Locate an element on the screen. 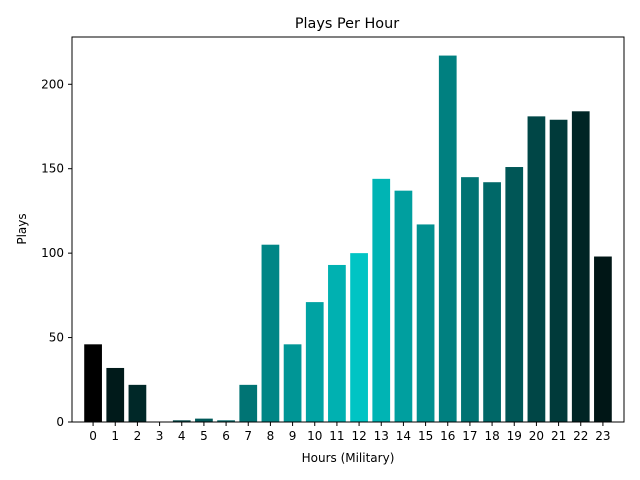  x-tick-label: 8 is located at coordinates (271, 436).